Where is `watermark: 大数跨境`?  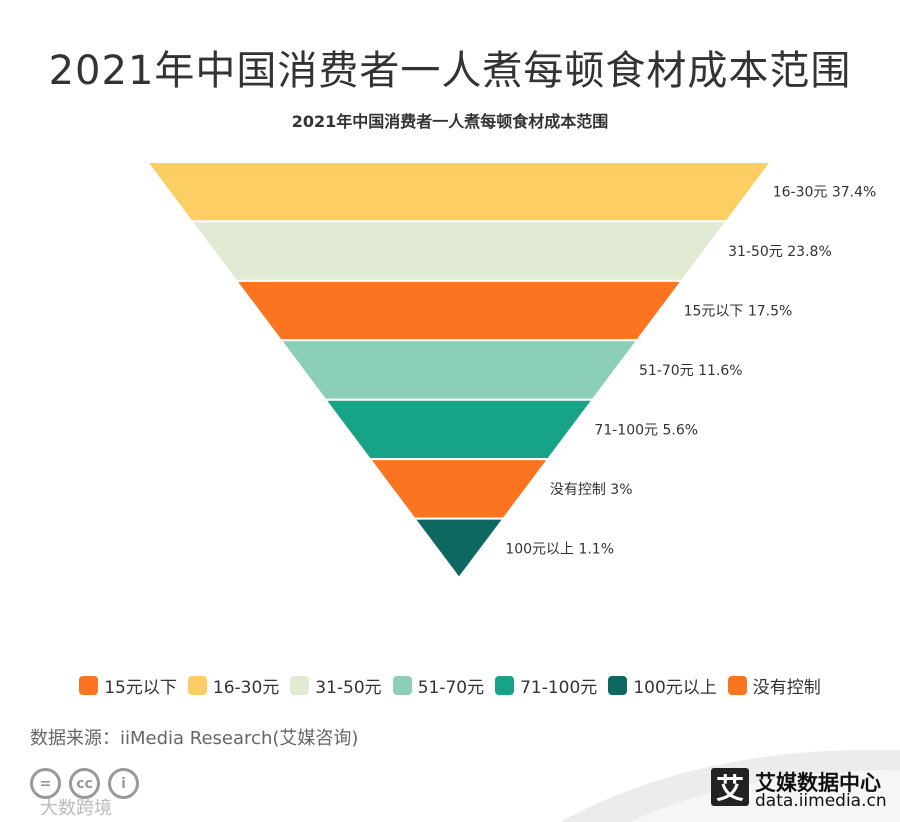 watermark: 大数跨境 is located at coordinates (76, 808).